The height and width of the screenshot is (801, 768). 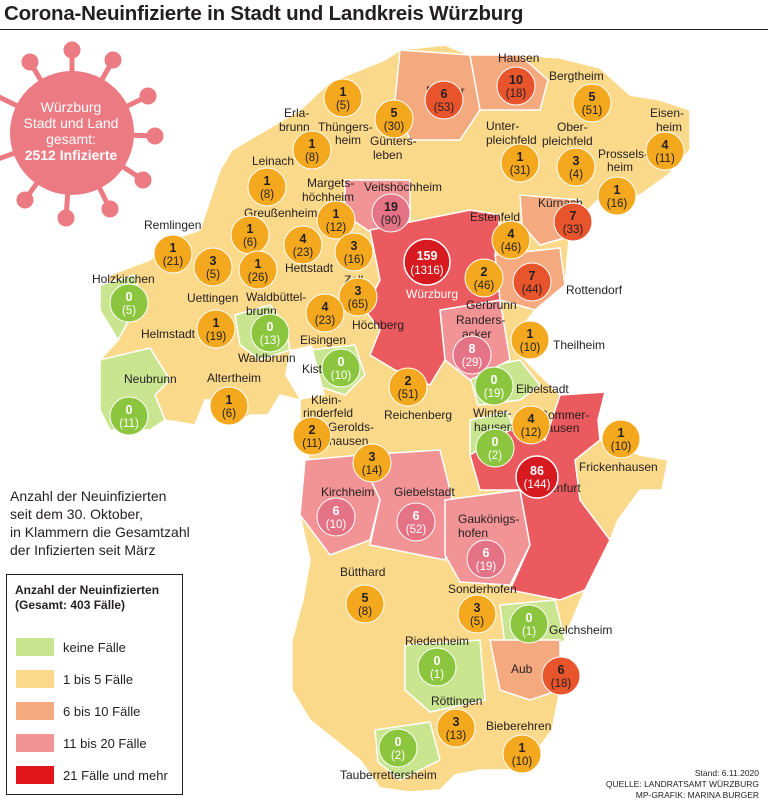 I want to click on svg-text: (12), so click(x=531, y=433).